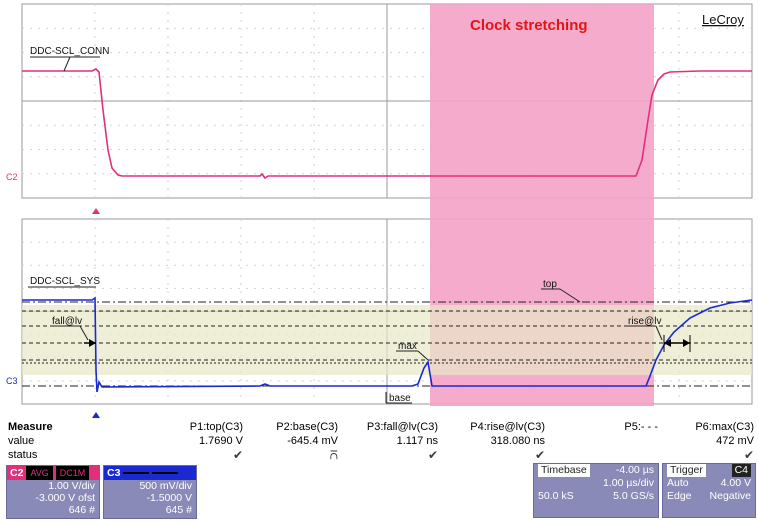 The image size is (758, 521). Describe the element at coordinates (69, 59) in the screenshot. I see `trace-label-upper: DDC-SCL_CONN` at that location.